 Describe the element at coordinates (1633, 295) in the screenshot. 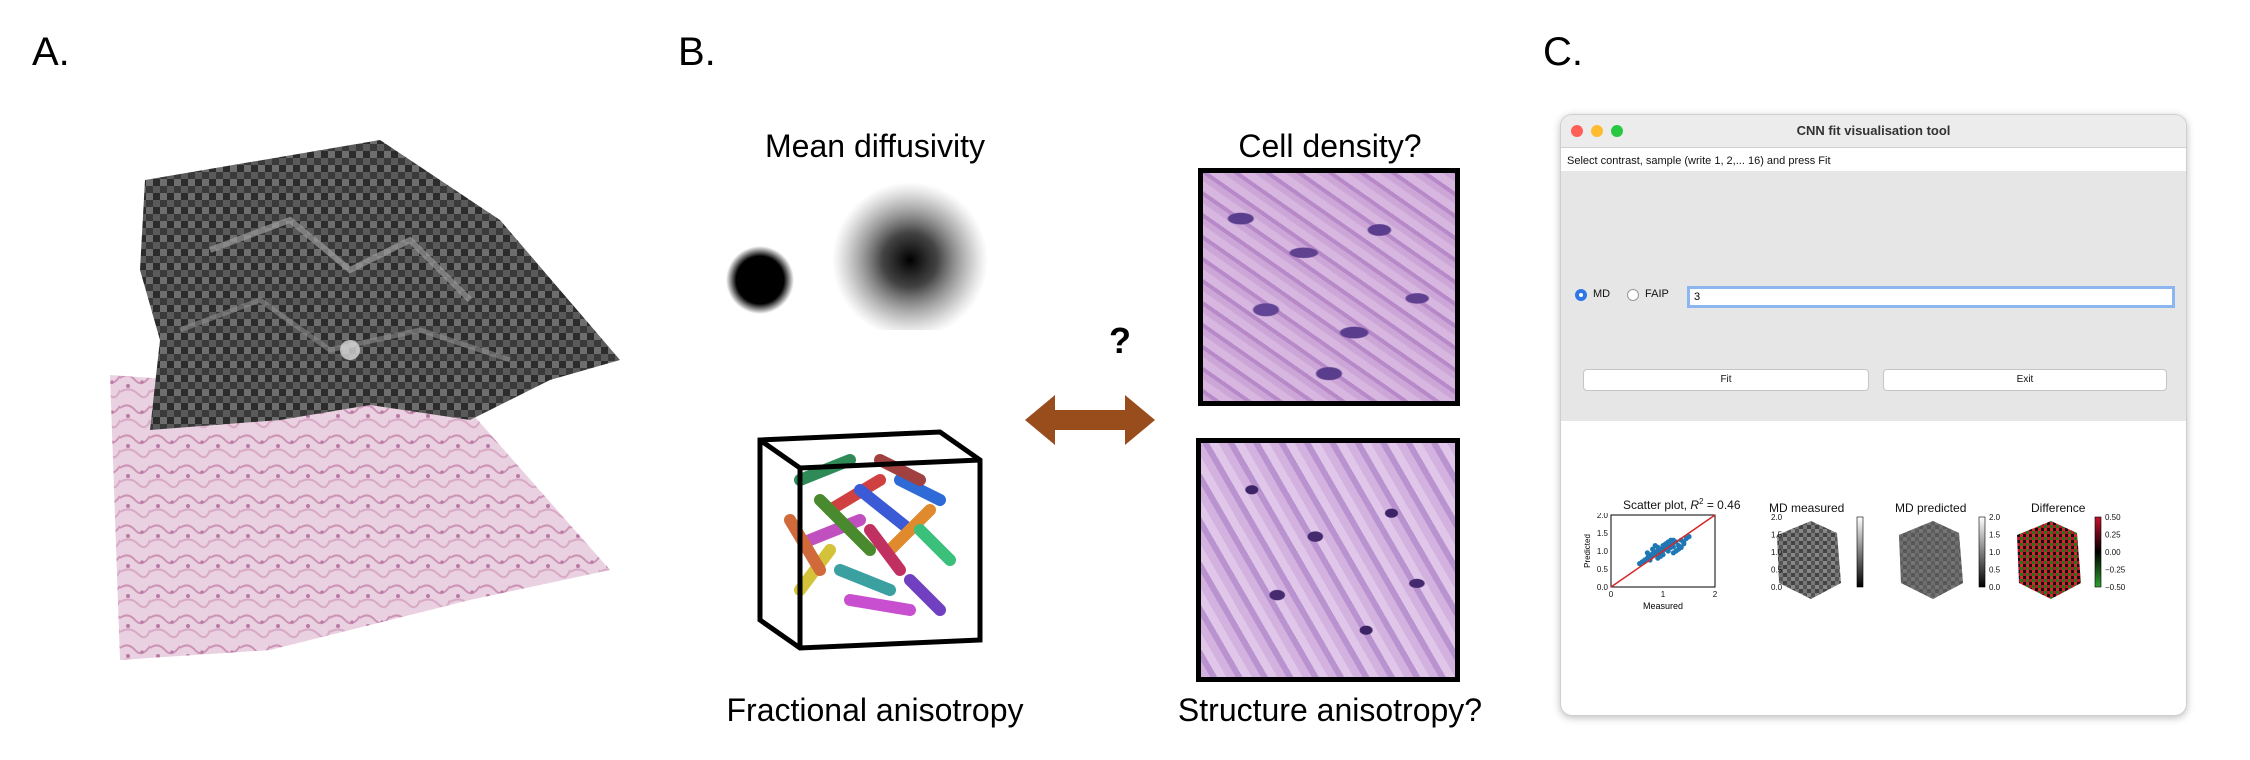

I see `radio-faip` at that location.